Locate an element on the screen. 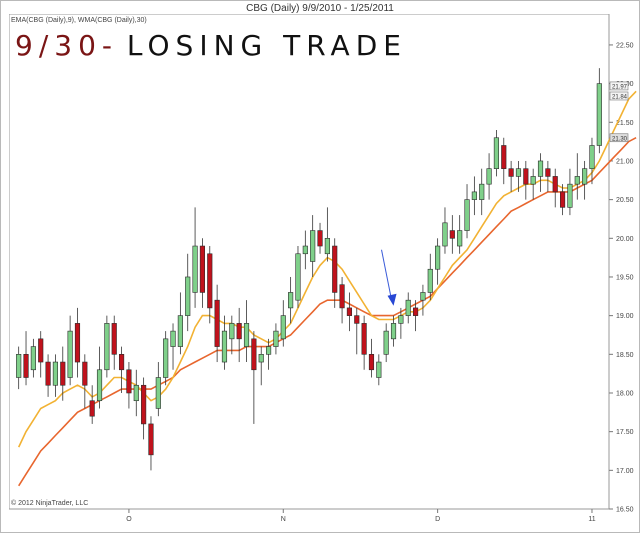 Image resolution: width=640 pixels, height=533 pixels. x-tick-label: D is located at coordinates (437, 519).